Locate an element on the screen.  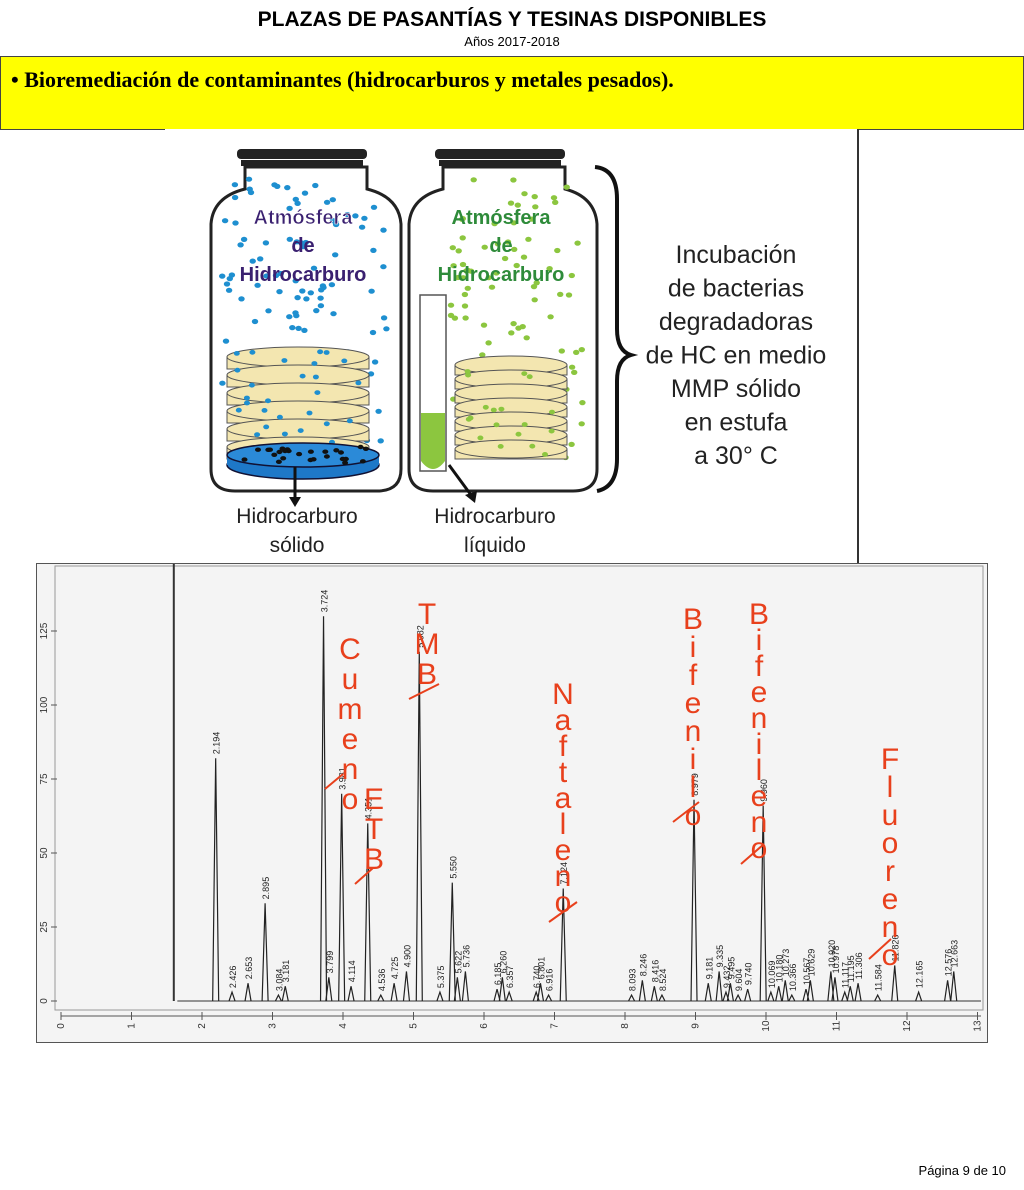
annotation-letter: i is located at coordinates (759, 744).